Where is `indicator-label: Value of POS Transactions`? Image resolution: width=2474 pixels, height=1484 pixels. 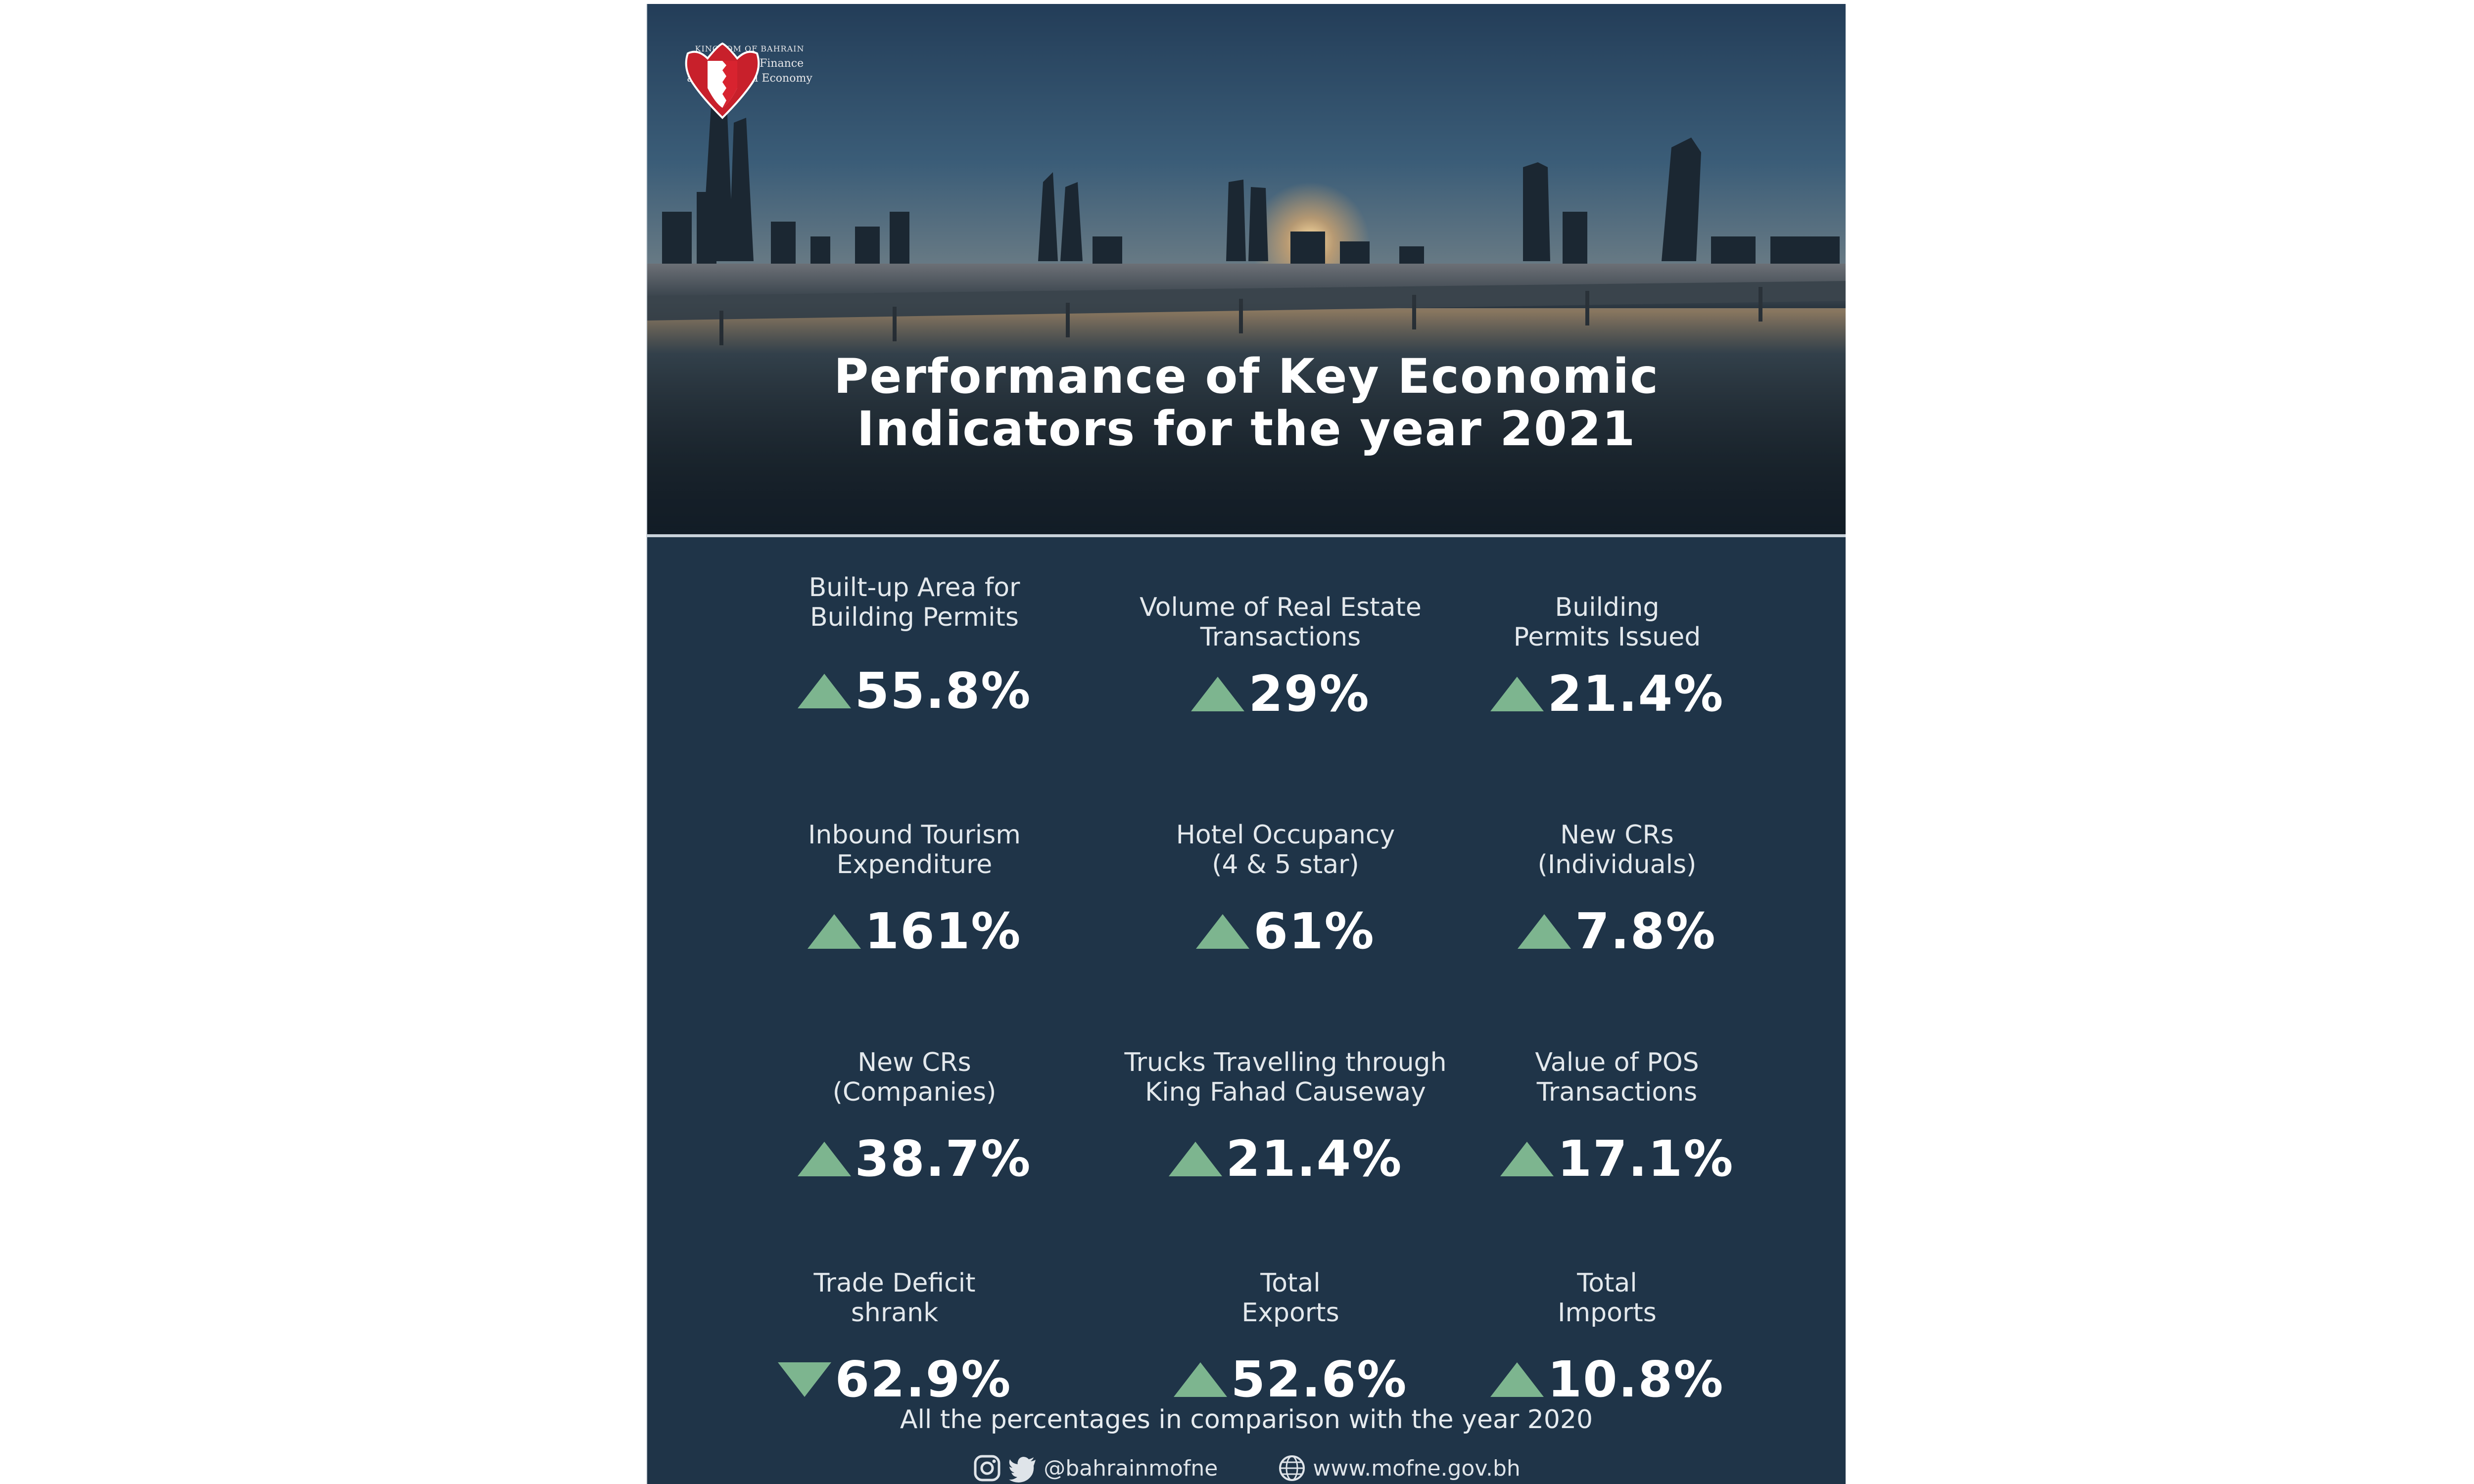
indicator-label: Value of POS Transactions is located at coordinates (1617, 1077).